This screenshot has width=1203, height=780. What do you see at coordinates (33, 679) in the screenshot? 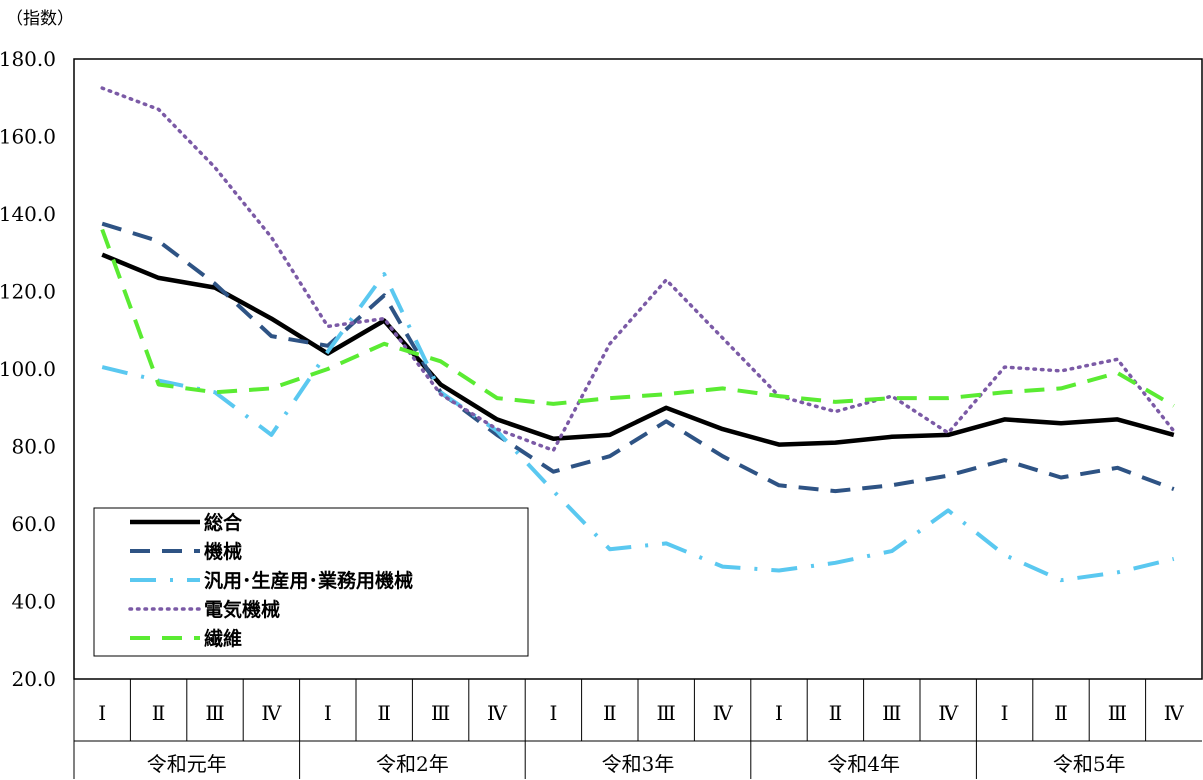
I see `y-tick-label: 20.0` at bounding box center [33, 679].